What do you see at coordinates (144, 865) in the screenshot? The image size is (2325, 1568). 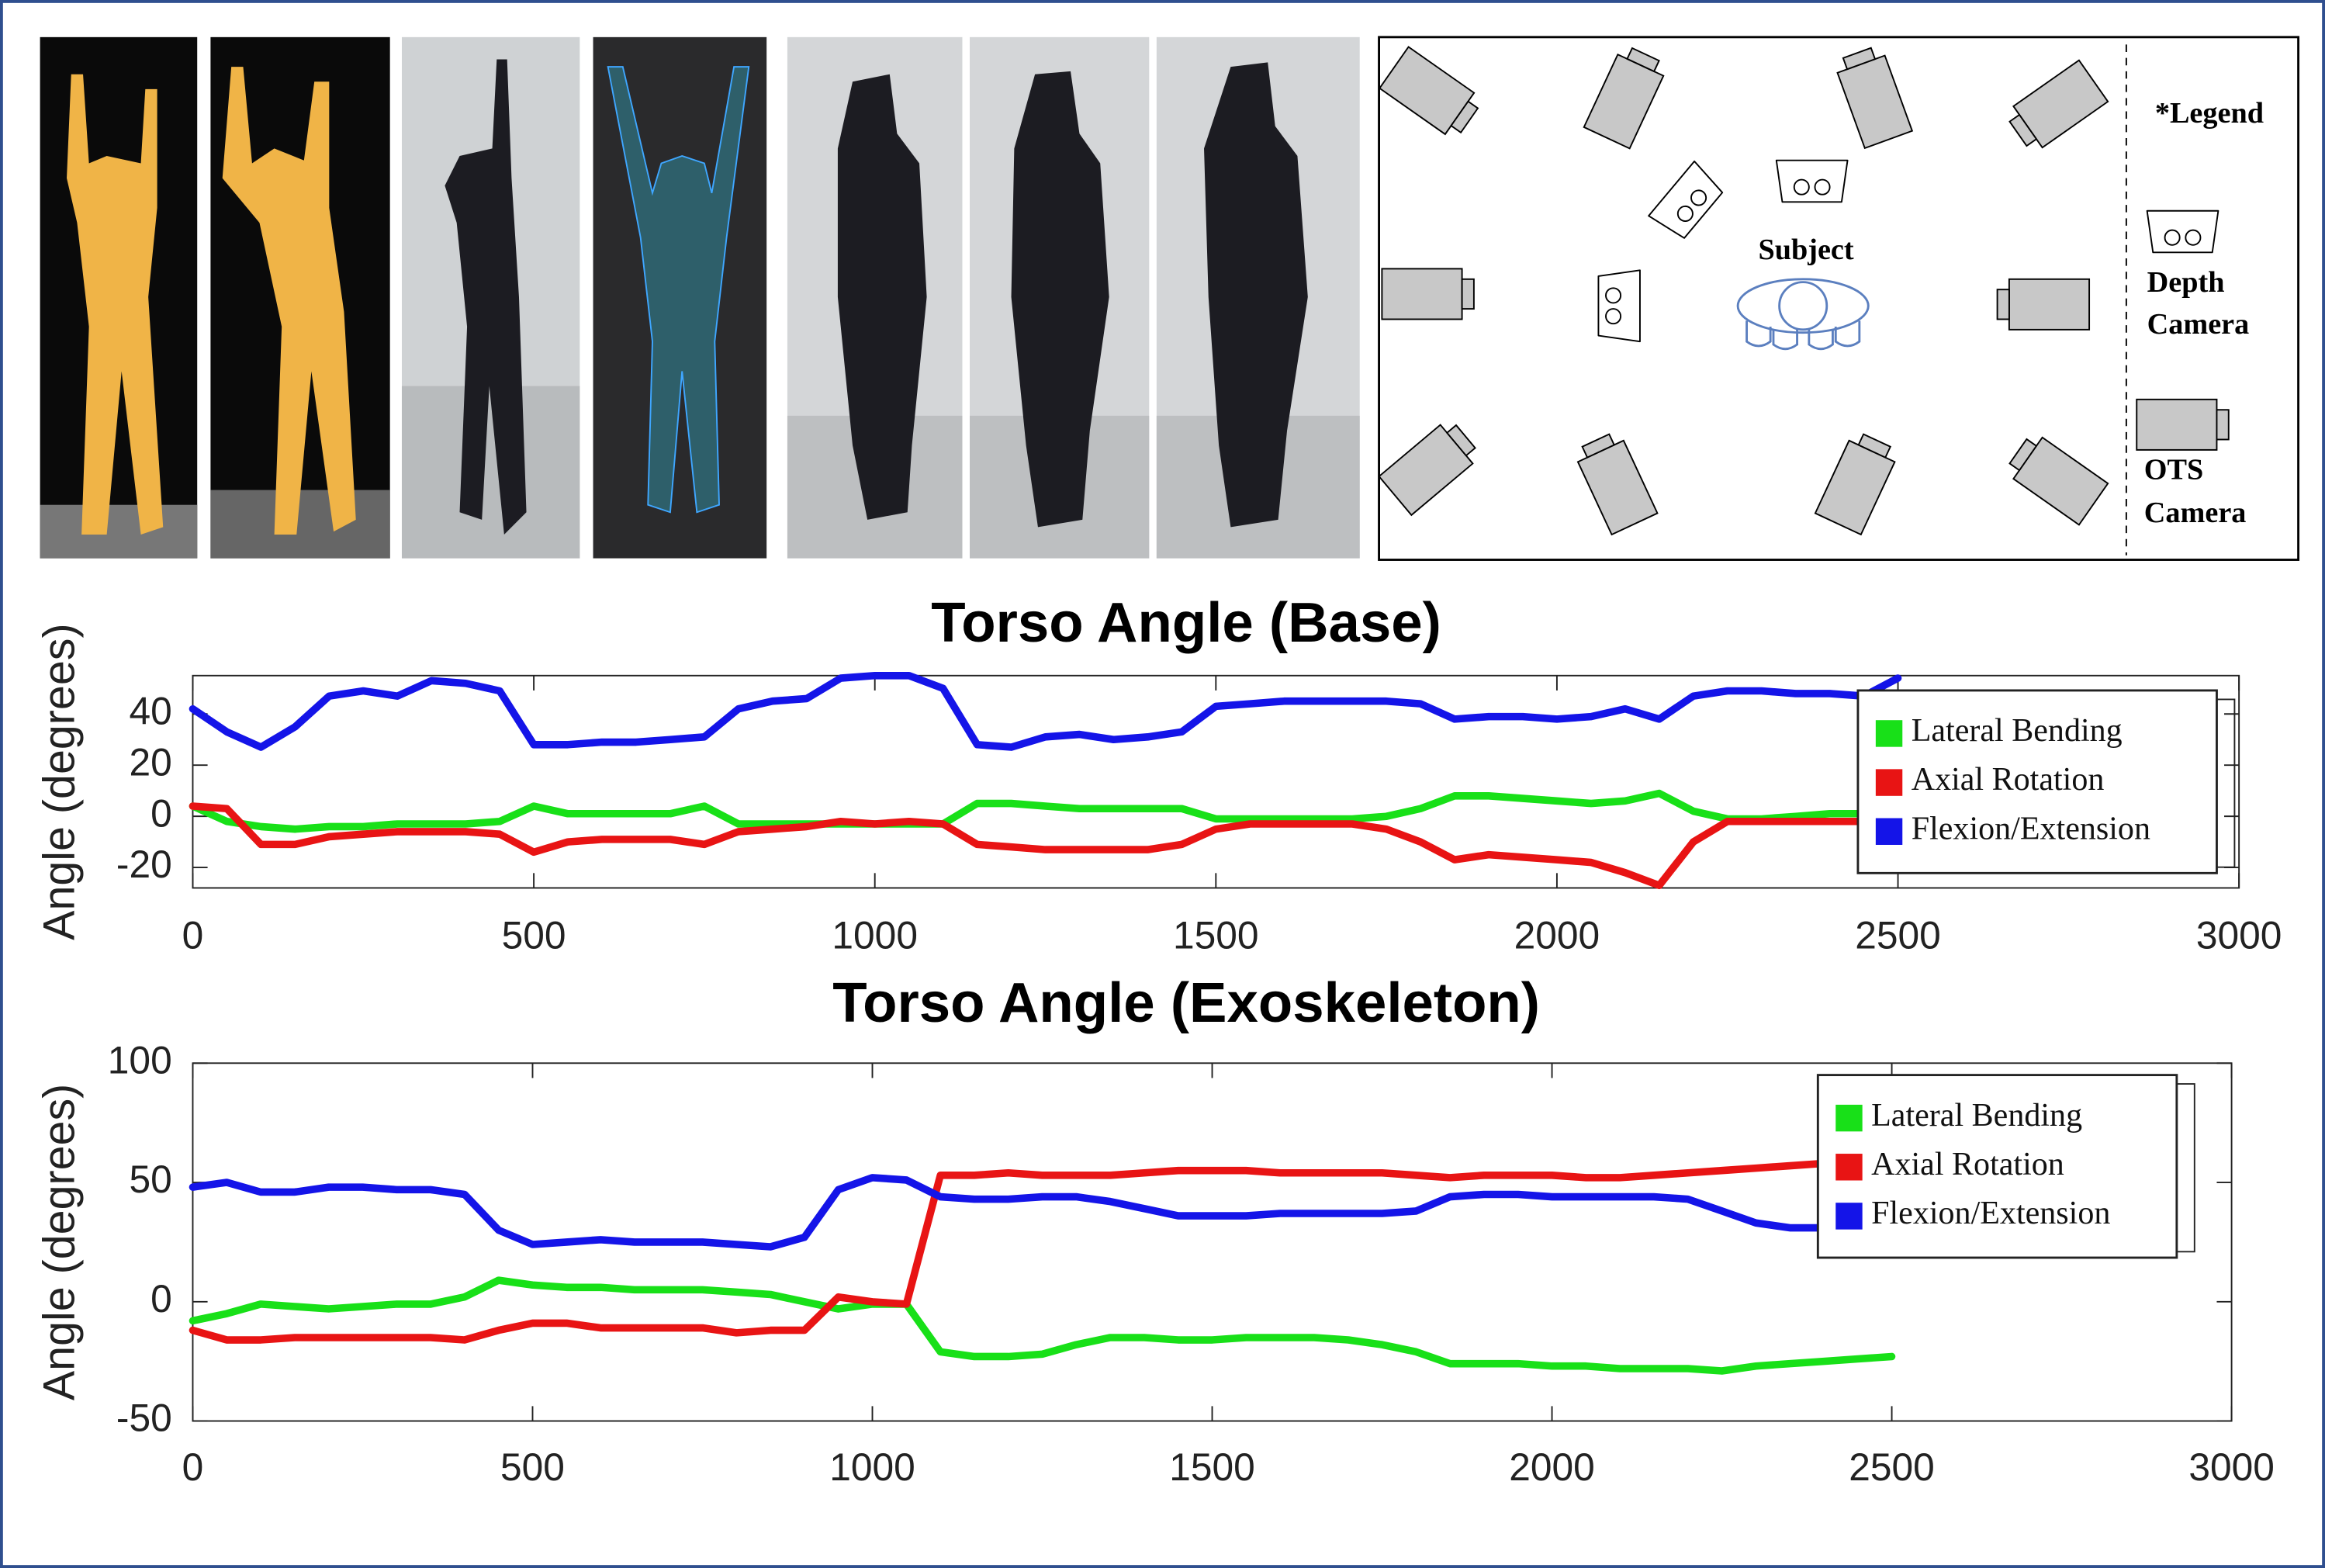 I see `y-tick-label: -20` at bounding box center [144, 865].